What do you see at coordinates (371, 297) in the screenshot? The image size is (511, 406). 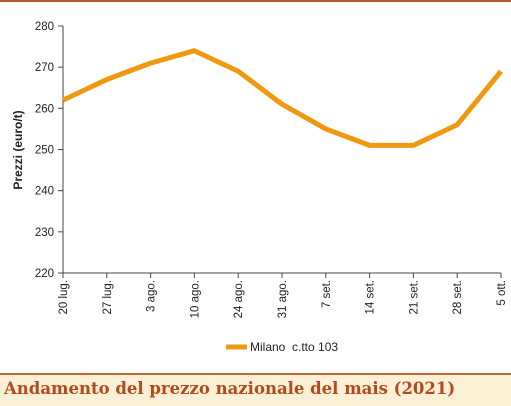 I see `x-tick-label: 14 set.` at bounding box center [371, 297].